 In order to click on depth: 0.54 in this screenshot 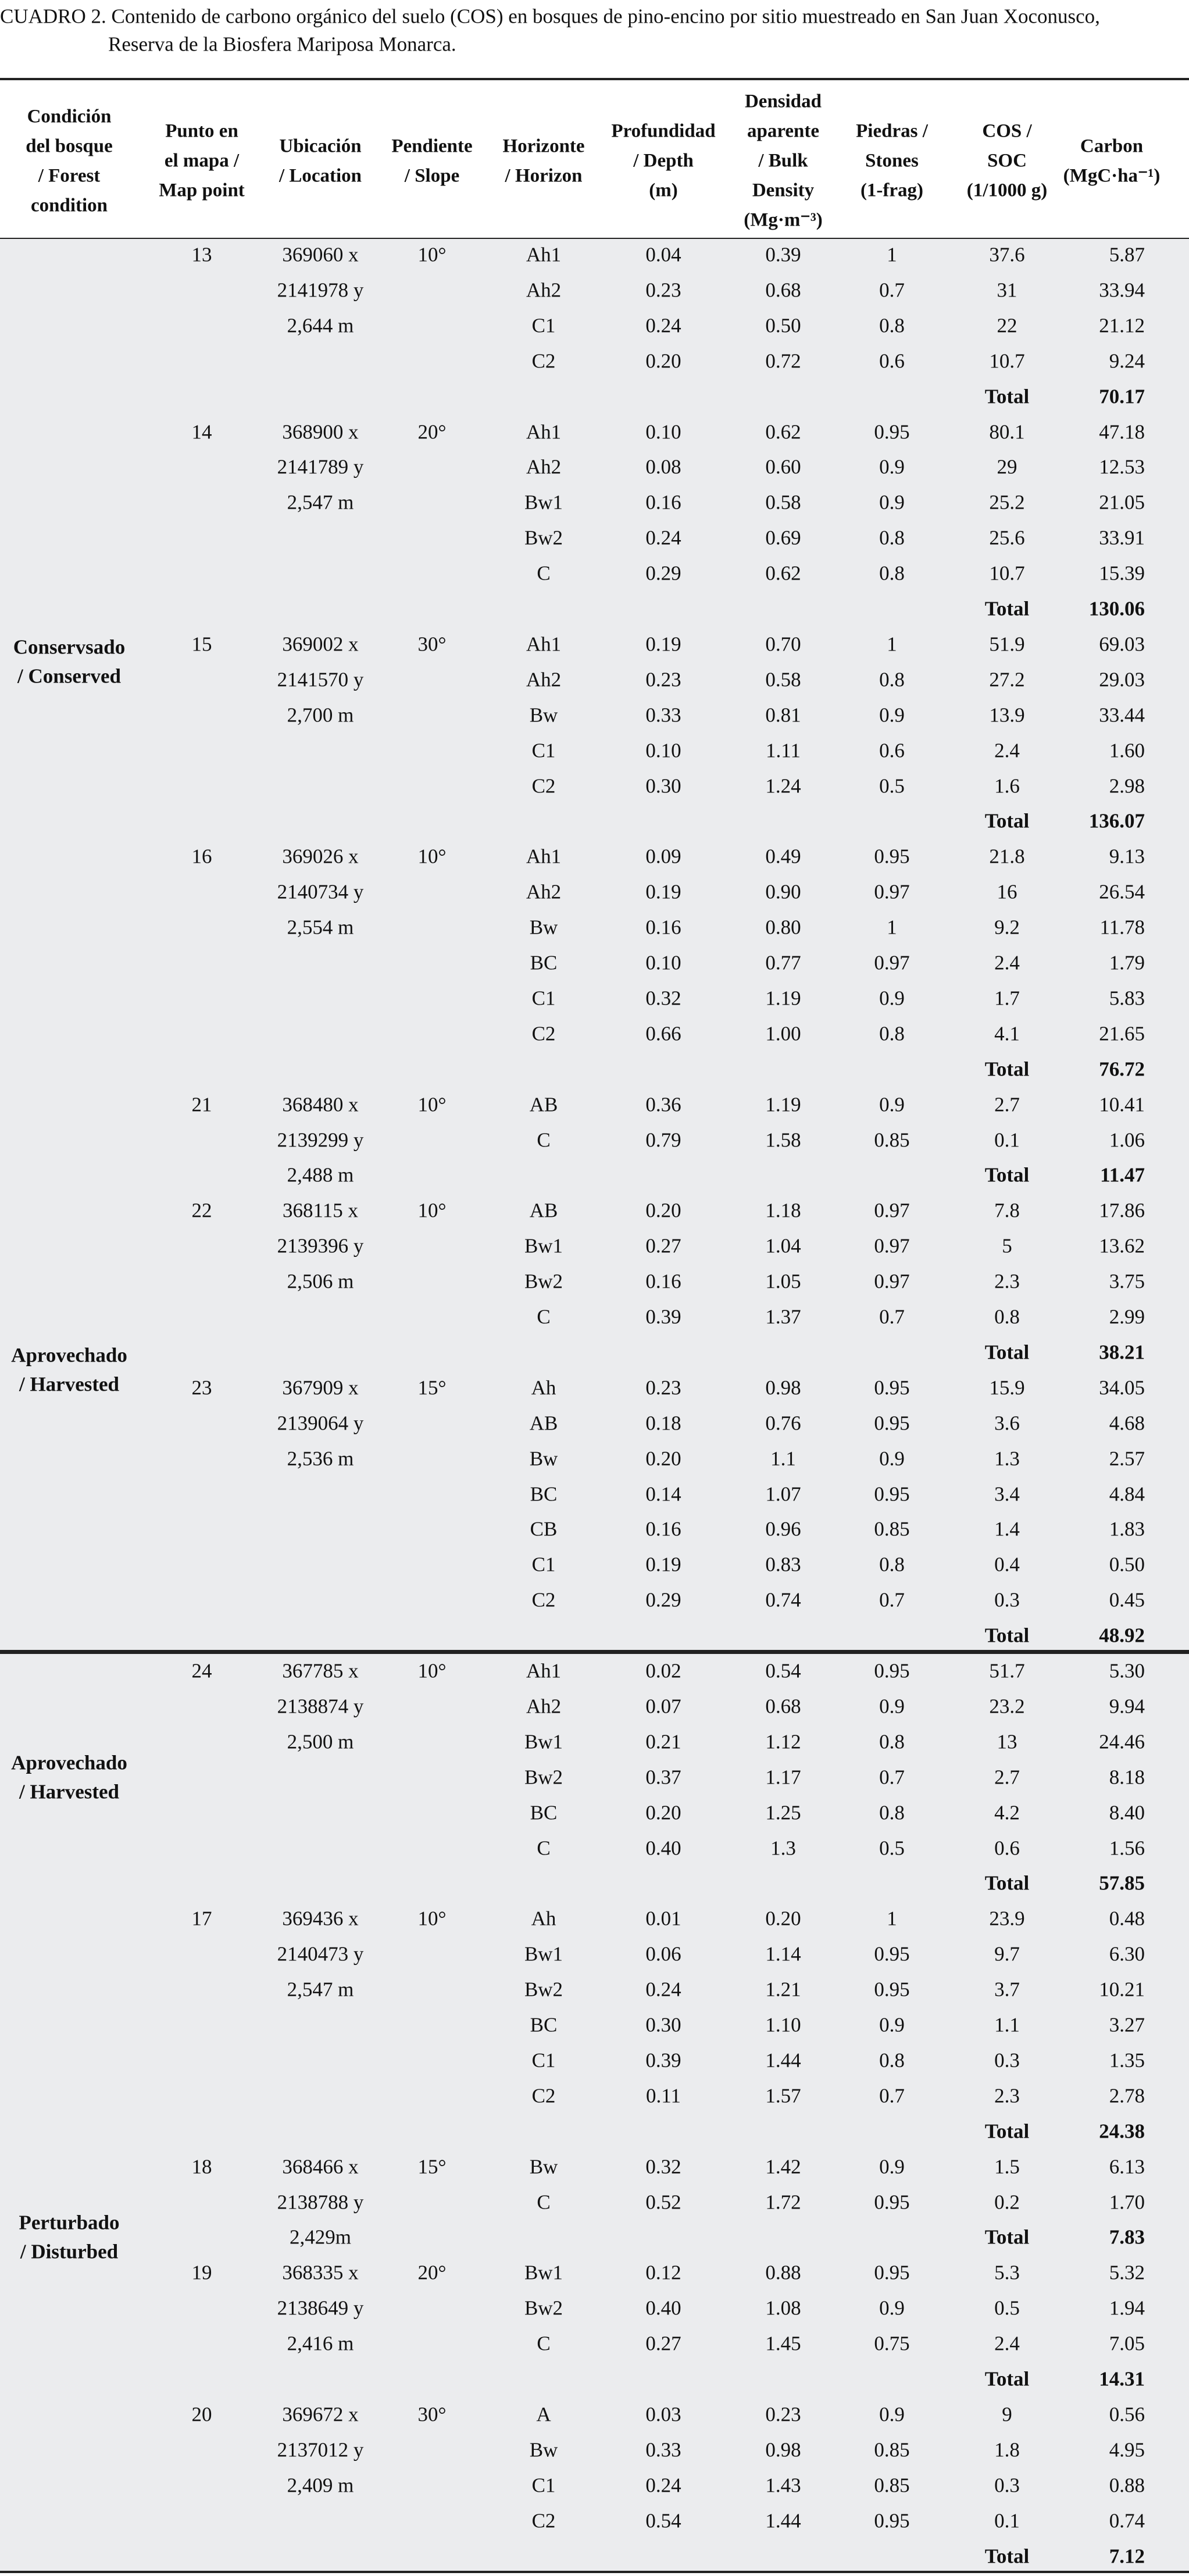, I will do `click(663, 2520)`.